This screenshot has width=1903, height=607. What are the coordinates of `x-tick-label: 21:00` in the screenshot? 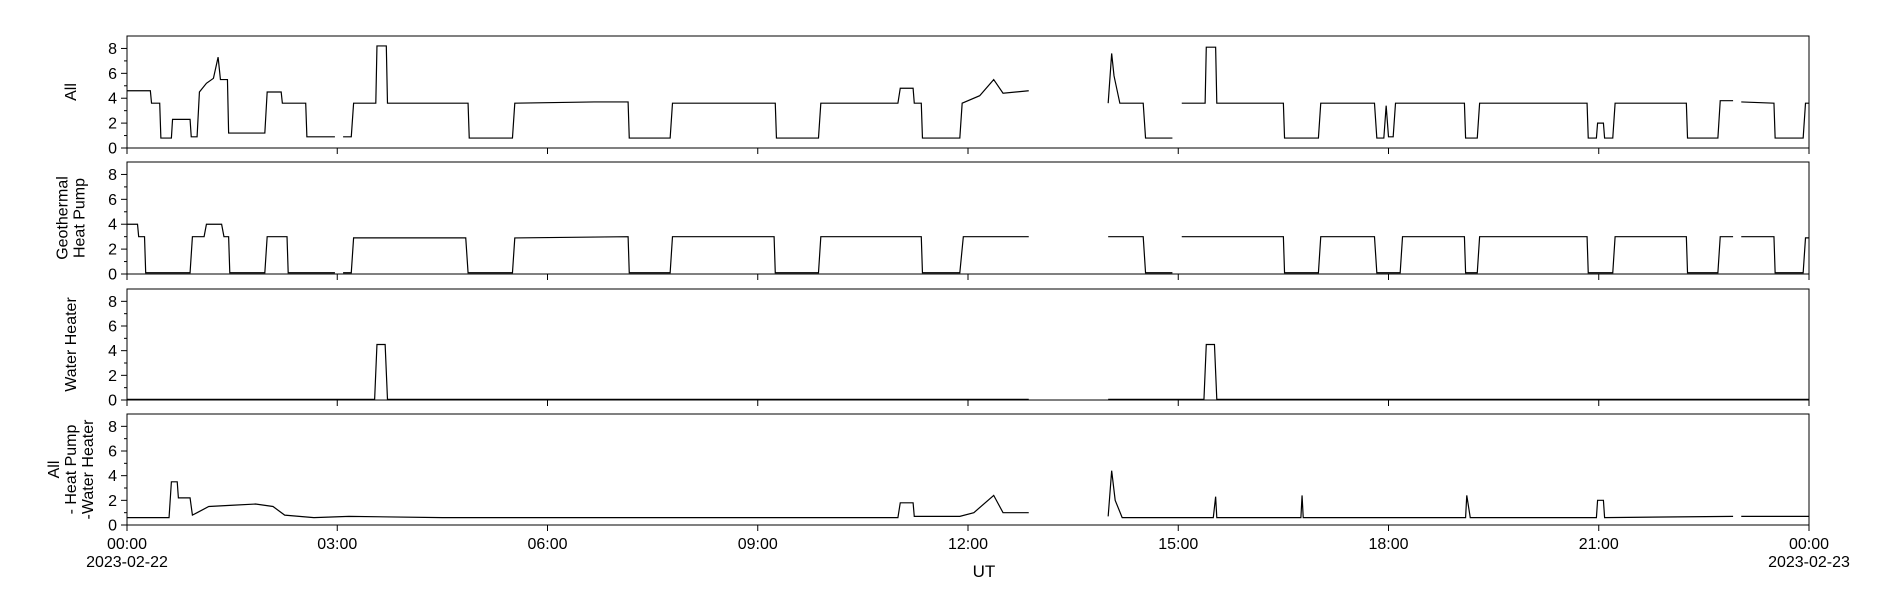 It's located at (1599, 544).